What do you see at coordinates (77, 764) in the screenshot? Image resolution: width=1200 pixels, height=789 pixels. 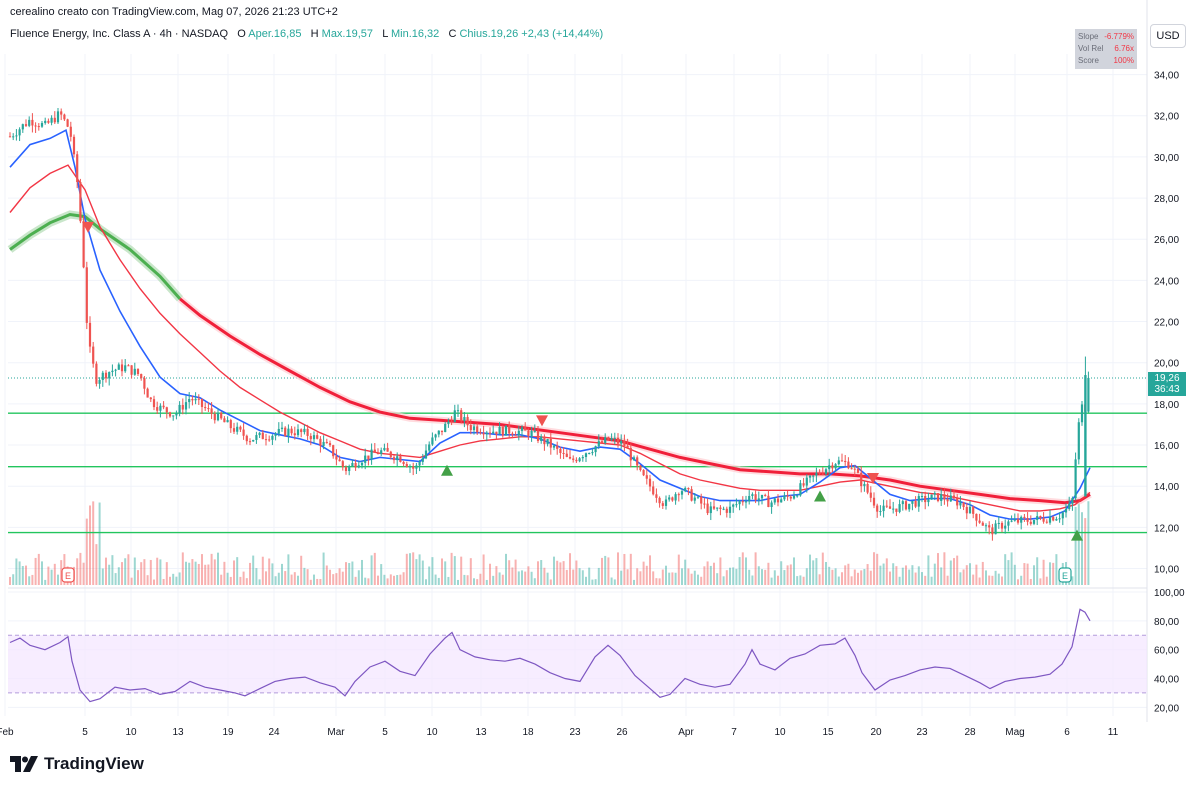 I see `tradingview-logo: TradingView` at bounding box center [77, 764].